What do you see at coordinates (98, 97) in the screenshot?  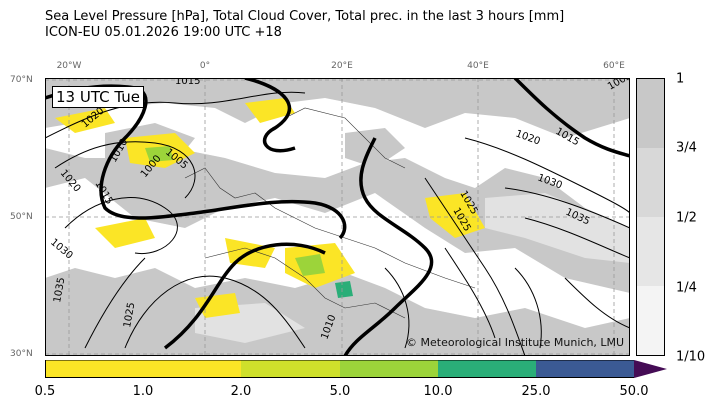 I see `time-label: 13 UTC Tue` at bounding box center [98, 97].